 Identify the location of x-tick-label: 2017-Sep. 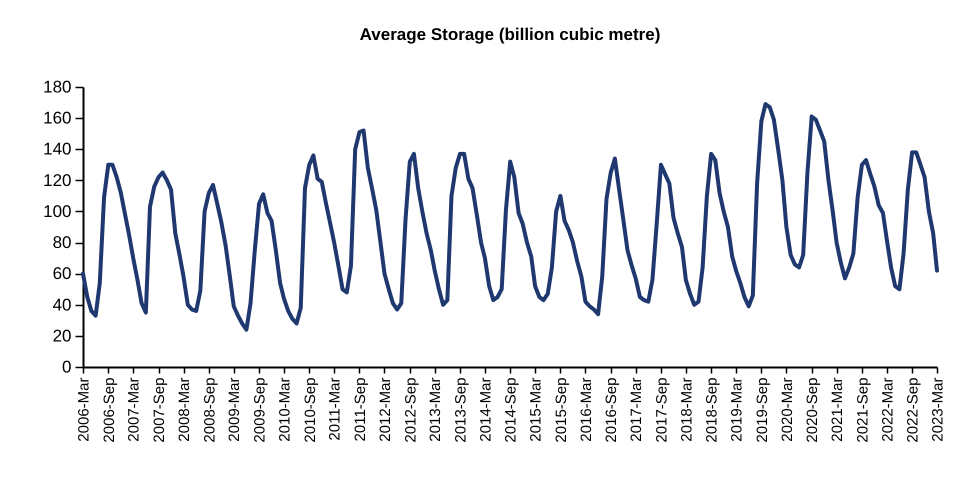
(661, 410).